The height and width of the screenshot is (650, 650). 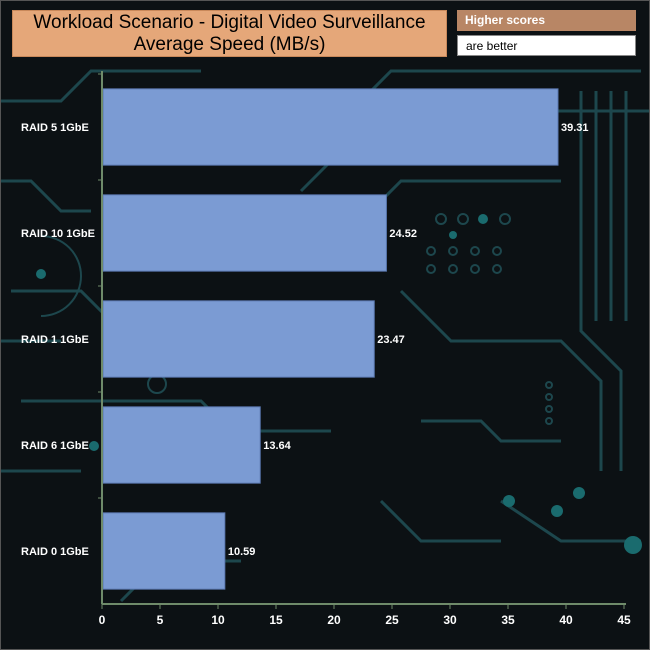 I want to click on note-are-better: are better, so click(x=546, y=45).